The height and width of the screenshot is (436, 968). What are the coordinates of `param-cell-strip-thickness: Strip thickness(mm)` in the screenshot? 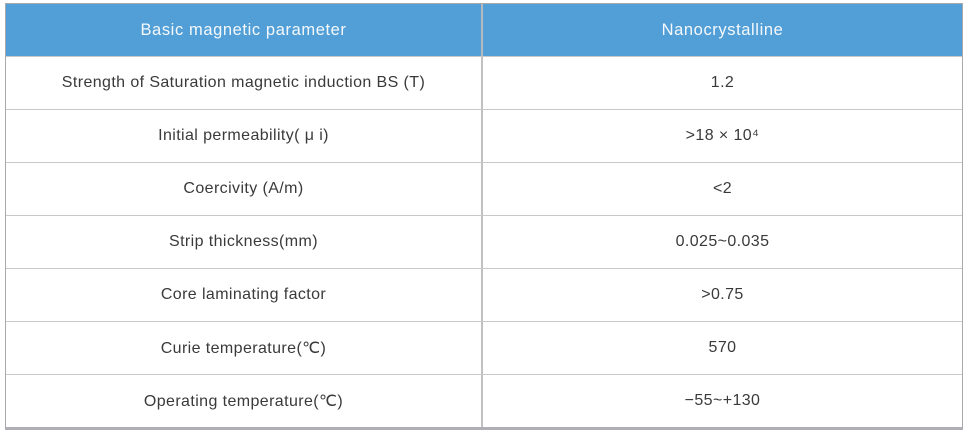 It's located at (244, 241).